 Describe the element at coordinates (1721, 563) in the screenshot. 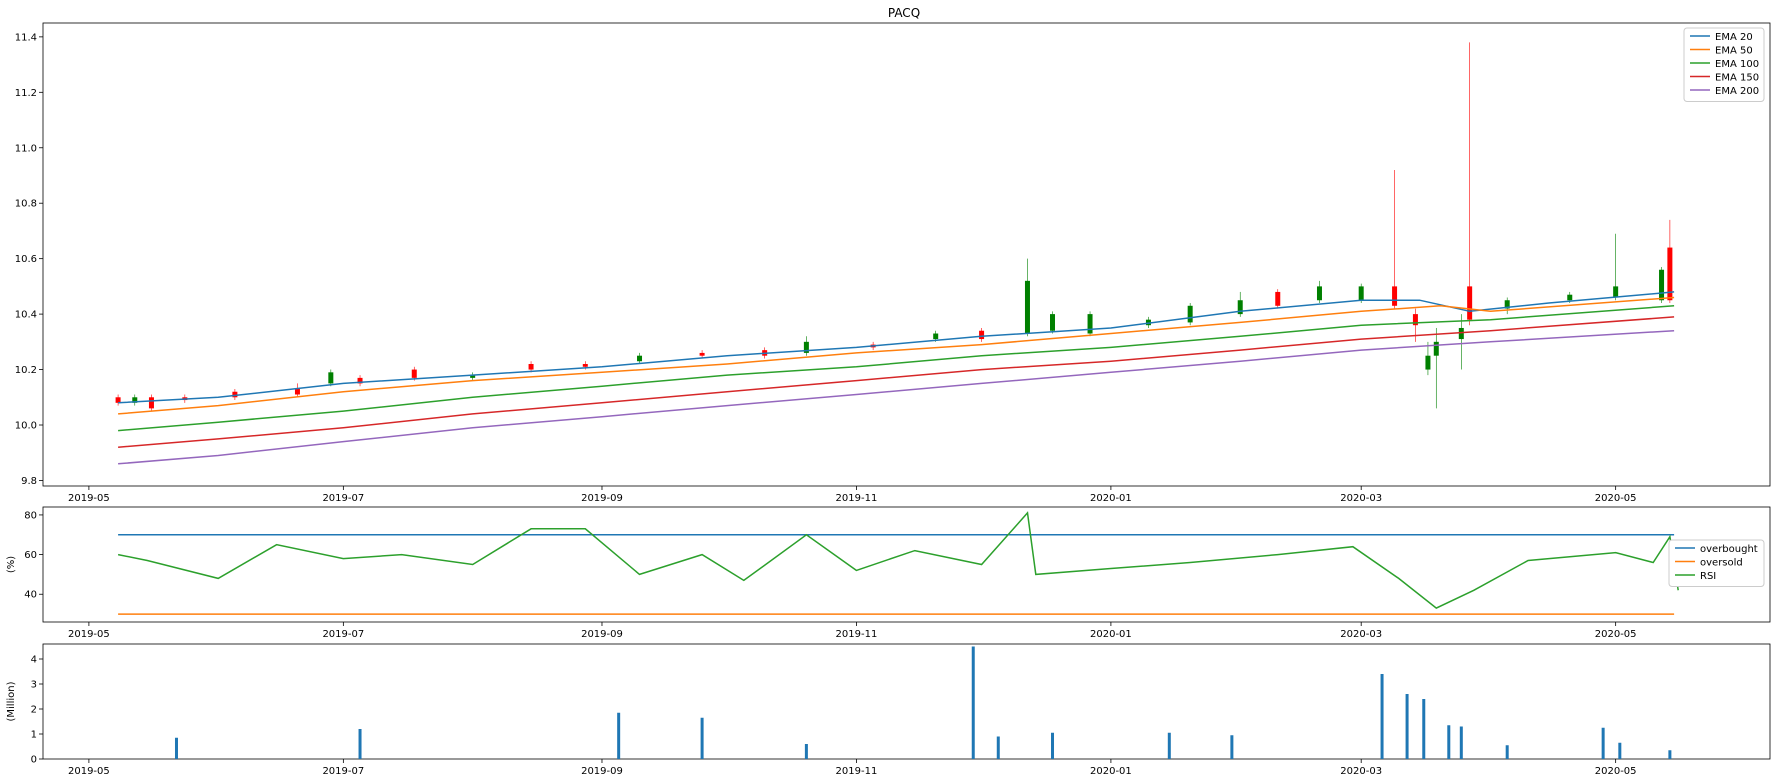

I see `rsi-legend-label: oversold` at that location.